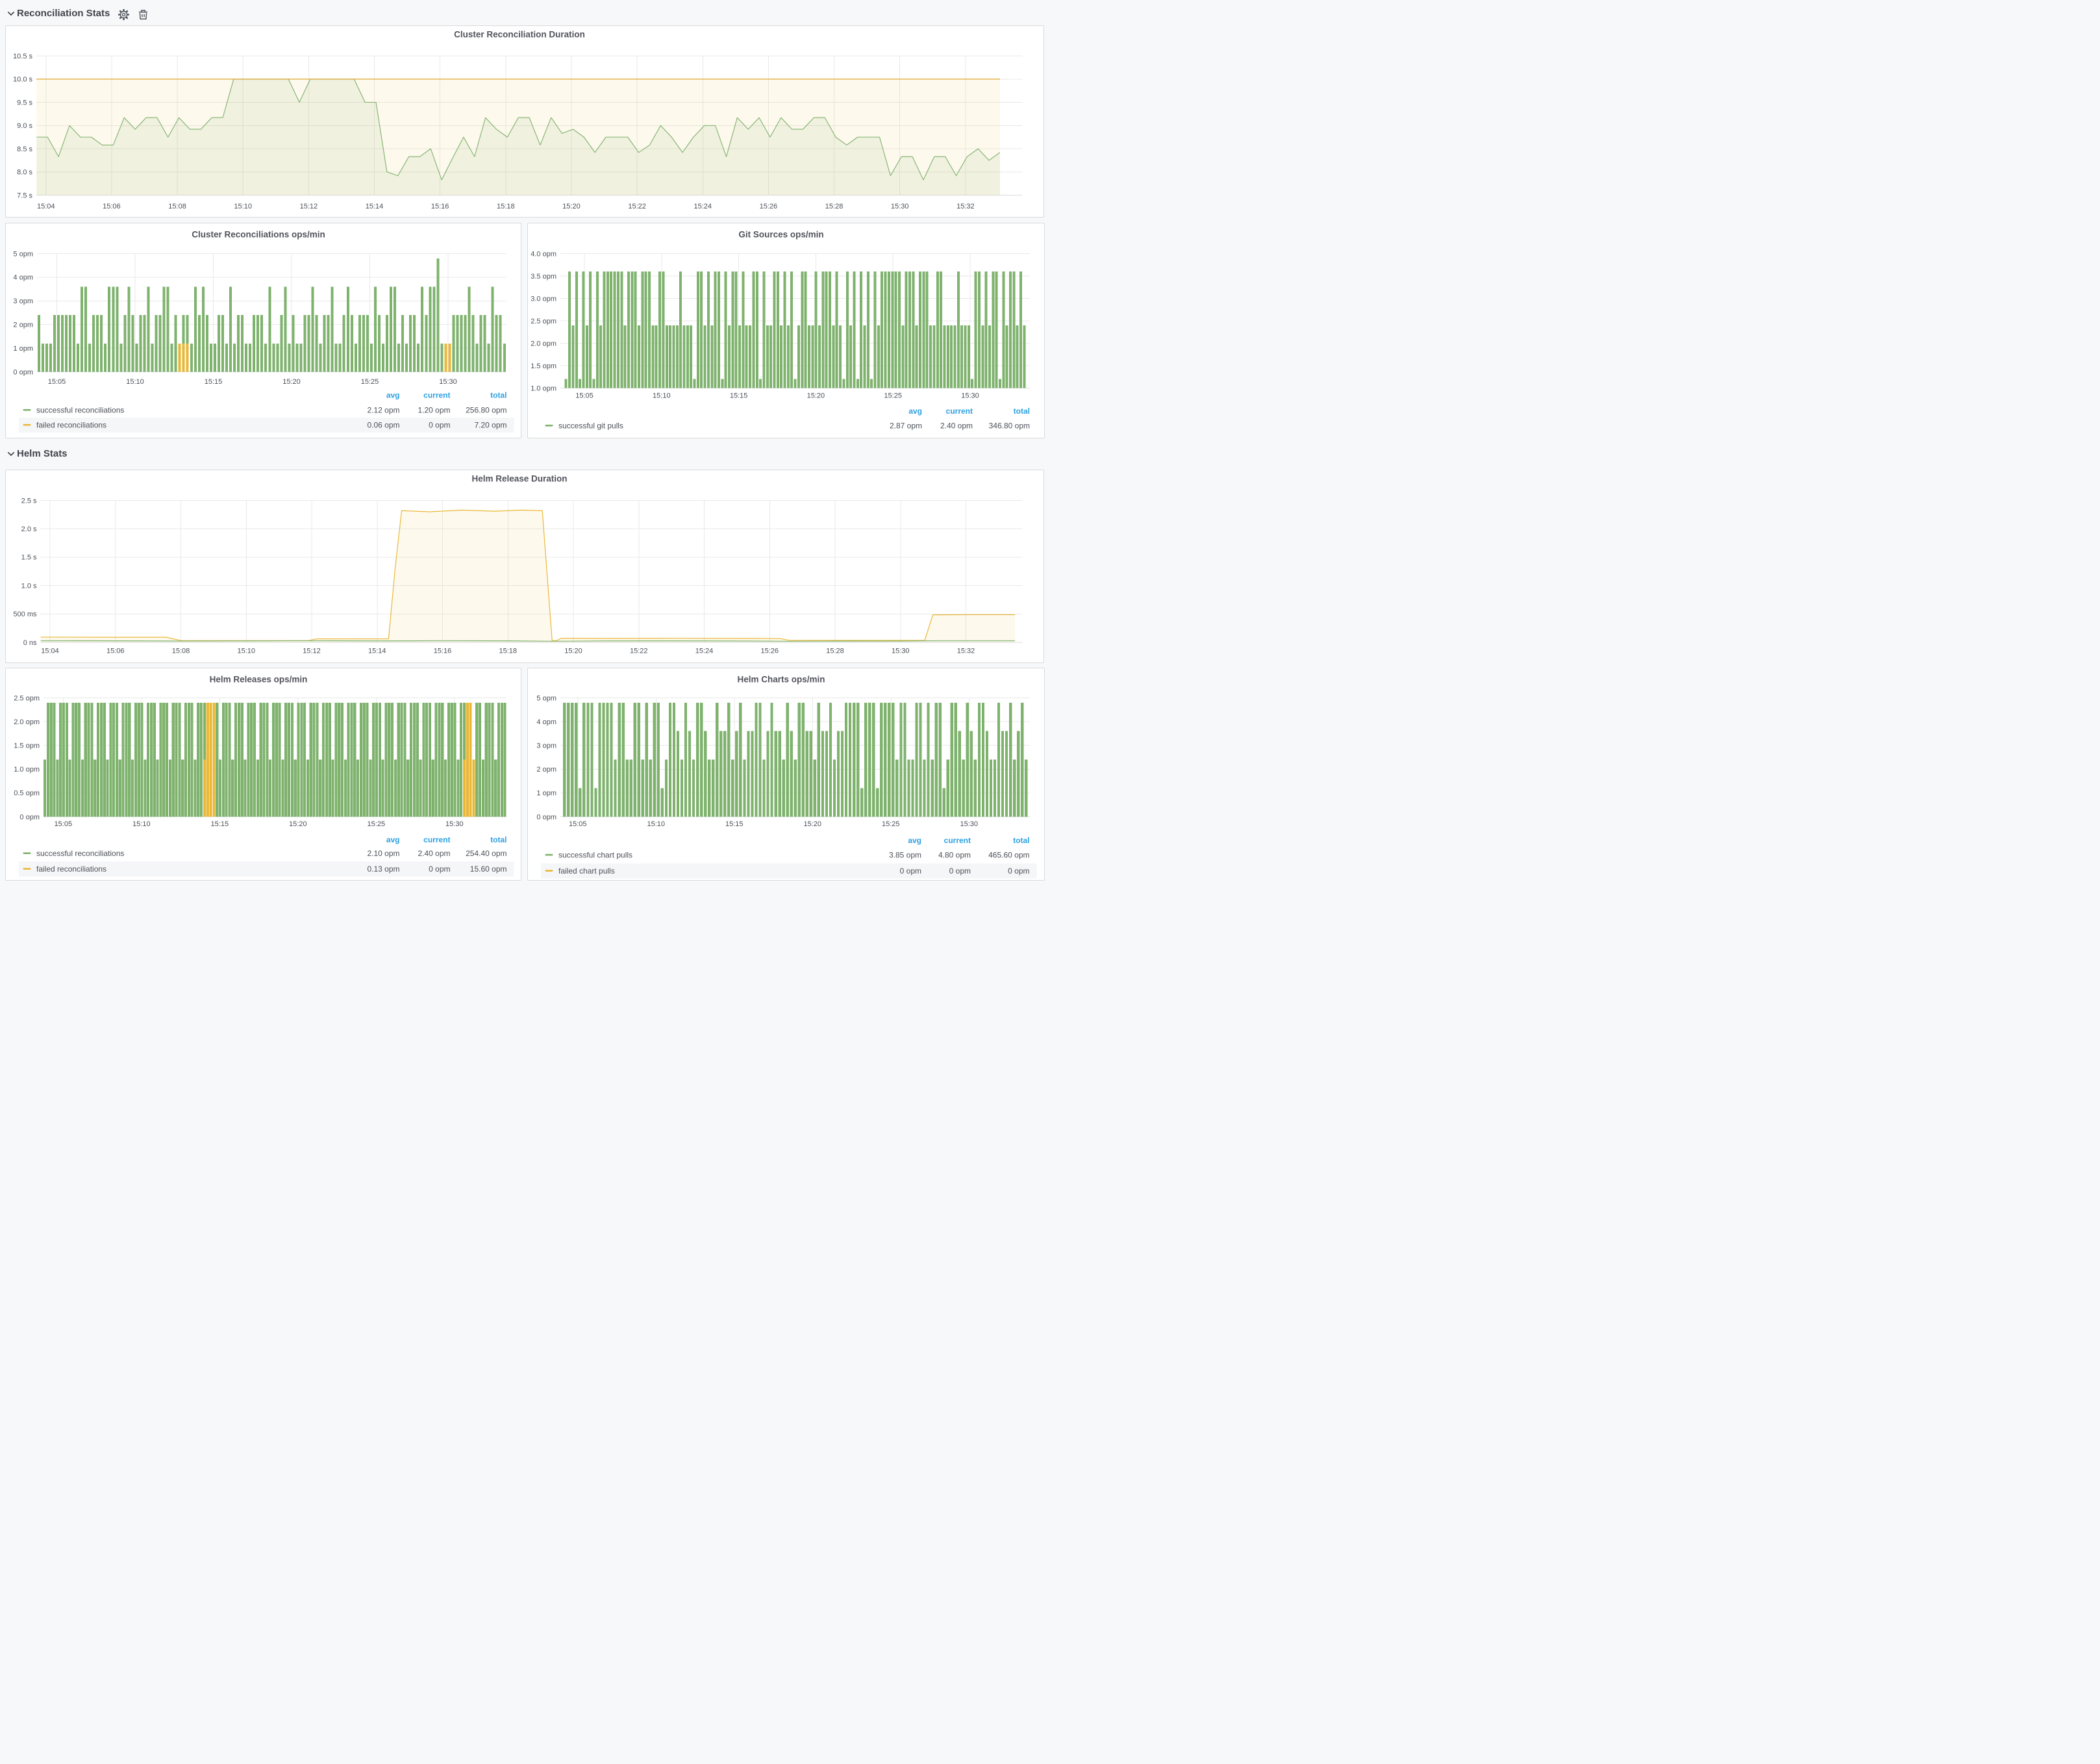  I want to click on svg-text: 2.87 opm, so click(906, 427).